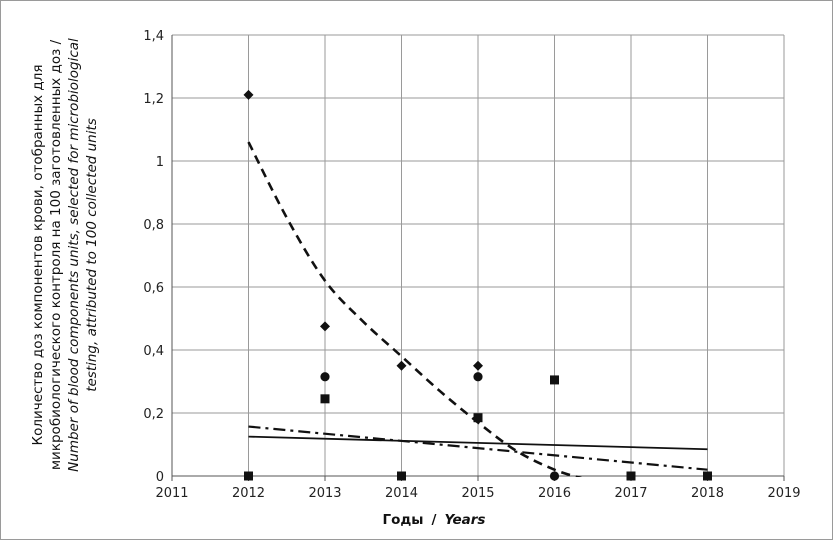  What do you see at coordinates (403, 520) in the screenshot?
I see `x-axis-label-ru: Годы` at bounding box center [403, 520].